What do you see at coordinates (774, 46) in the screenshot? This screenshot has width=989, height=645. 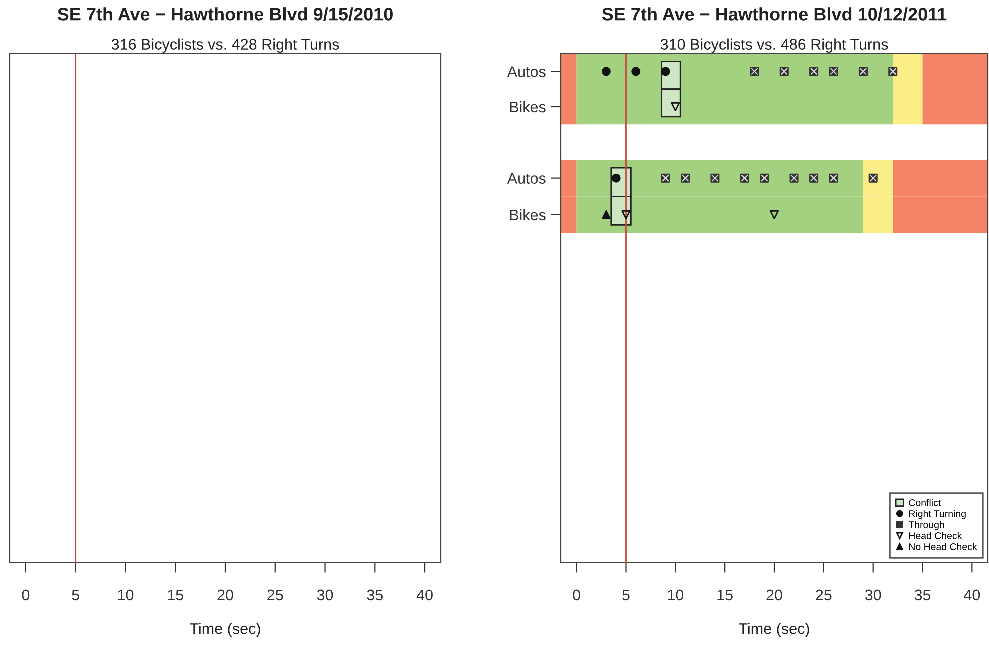 I see `chart-subtitle: 310 Bicyclists vs. 486 Right Turns` at bounding box center [774, 46].